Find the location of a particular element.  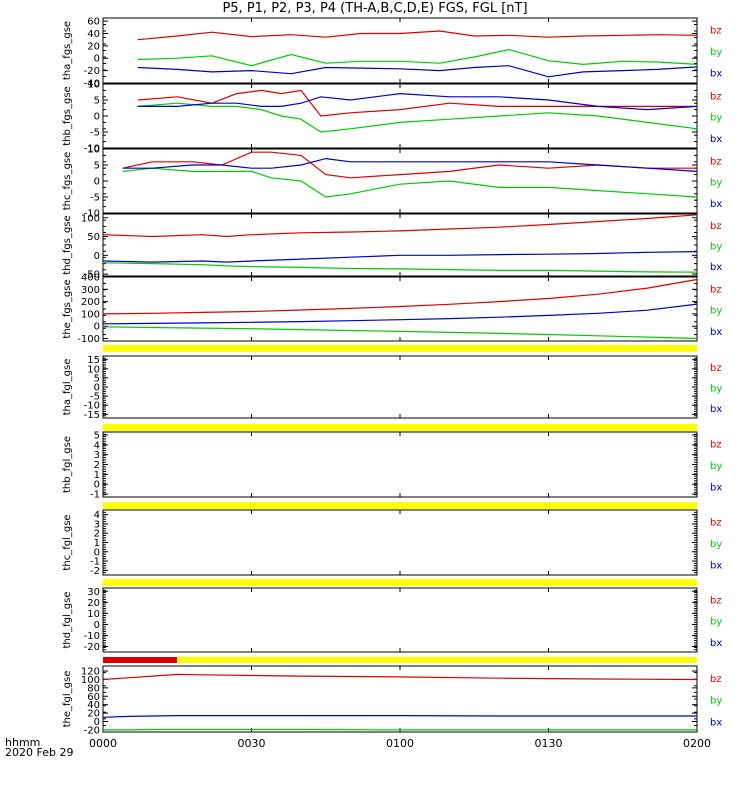

y-axis-label: thd_fgl_gse is located at coordinates (67, 620).